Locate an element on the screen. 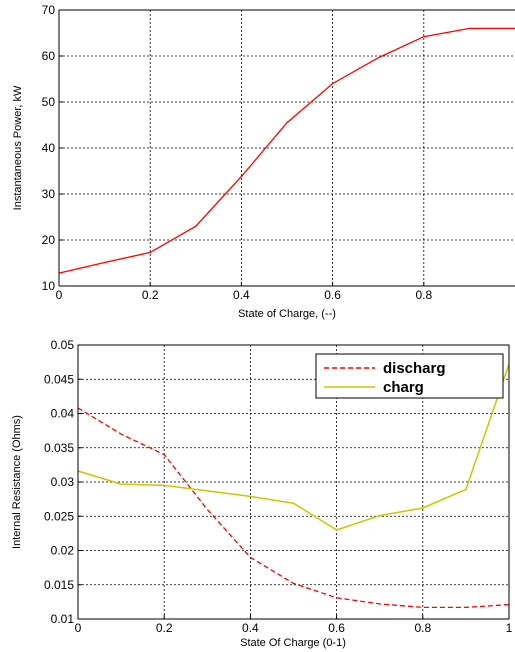 This screenshot has height=652, width=515. c1-y-tick-label-4: 50 is located at coordinates (49, 102).